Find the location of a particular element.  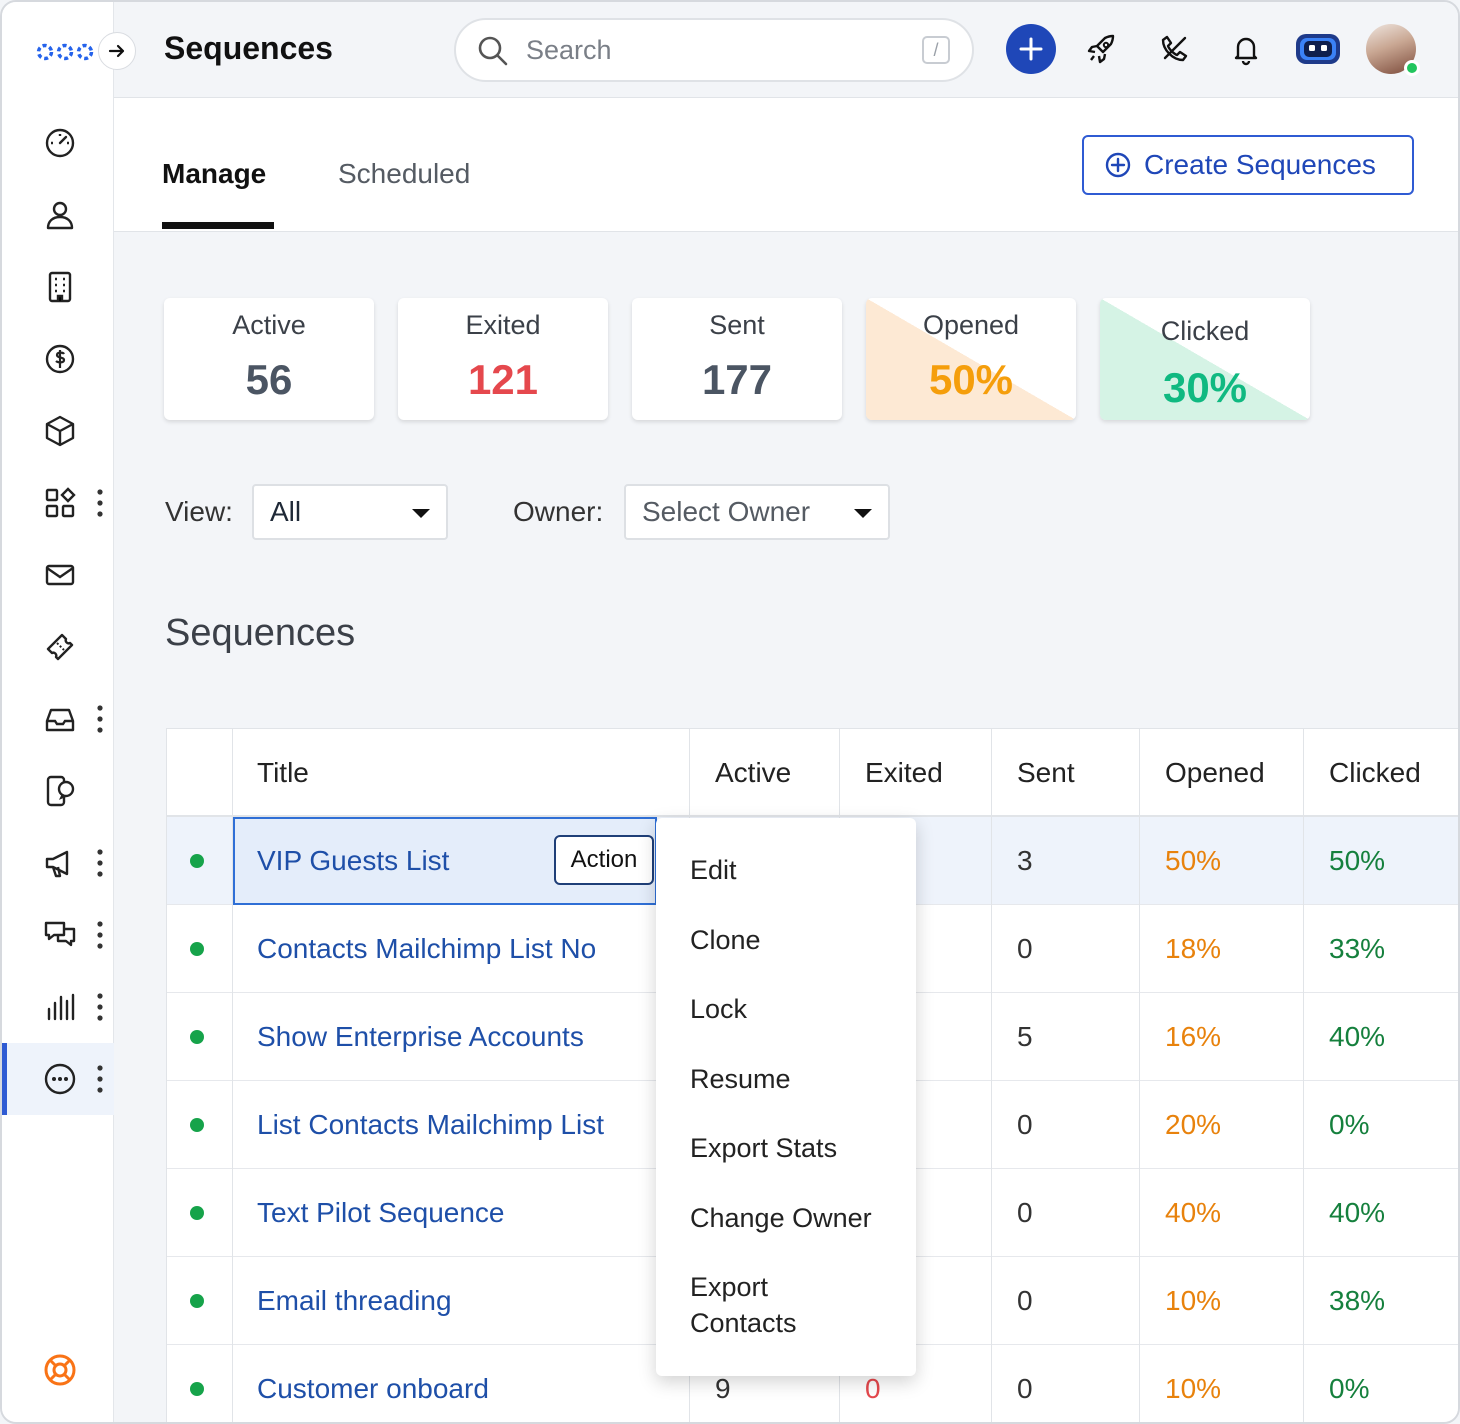

apps-grid-icon is located at coordinates (60, 502).